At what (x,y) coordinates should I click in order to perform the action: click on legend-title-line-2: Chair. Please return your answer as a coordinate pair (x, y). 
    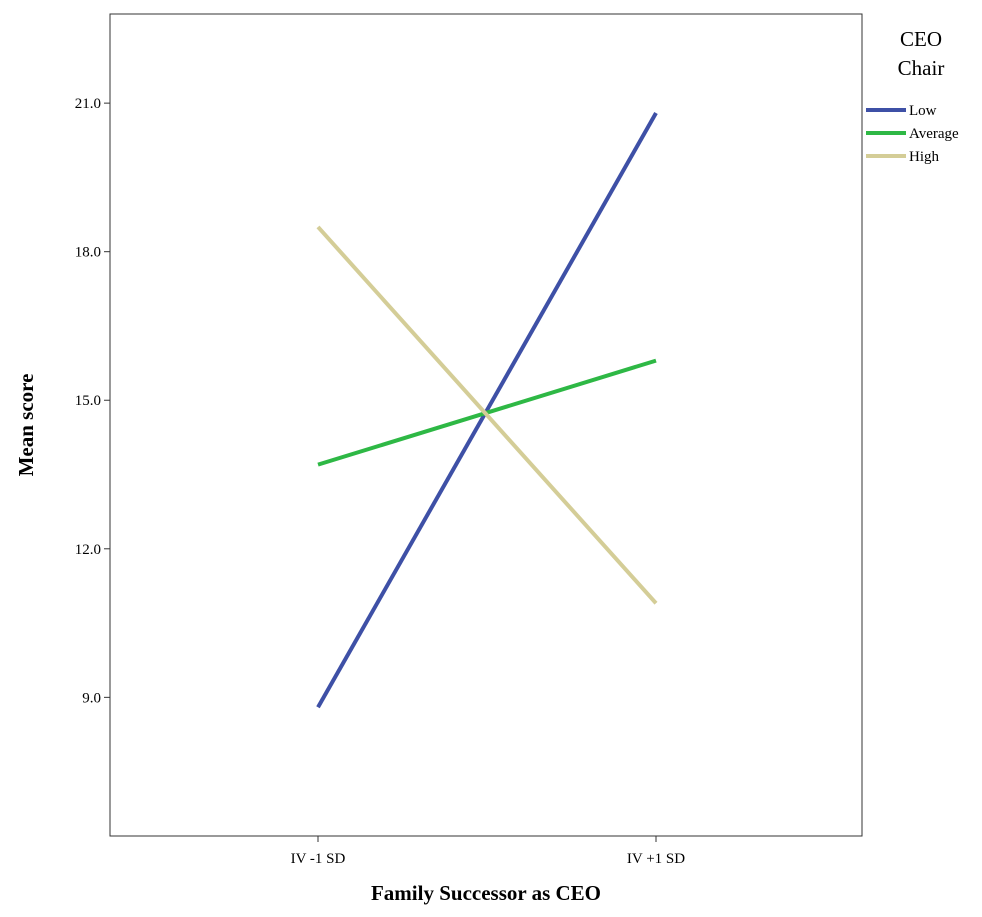
    Looking at the image, I should click on (921, 68).